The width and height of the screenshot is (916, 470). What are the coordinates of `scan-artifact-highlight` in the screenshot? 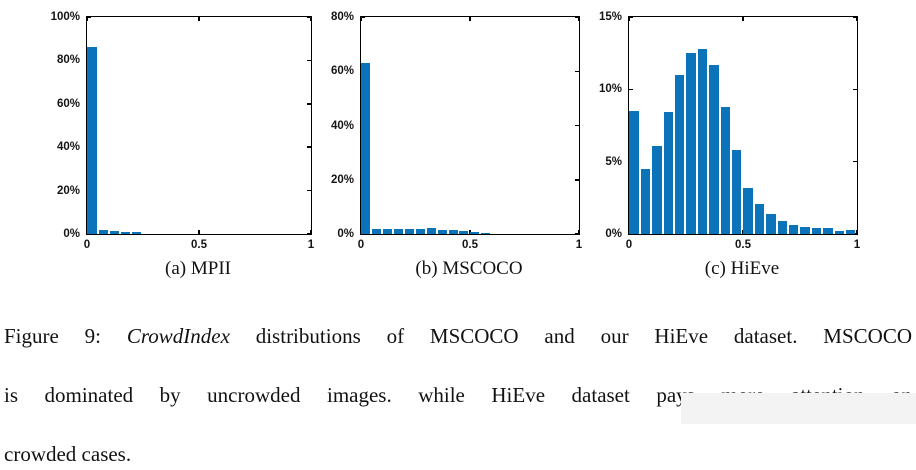 It's located at (798, 408).